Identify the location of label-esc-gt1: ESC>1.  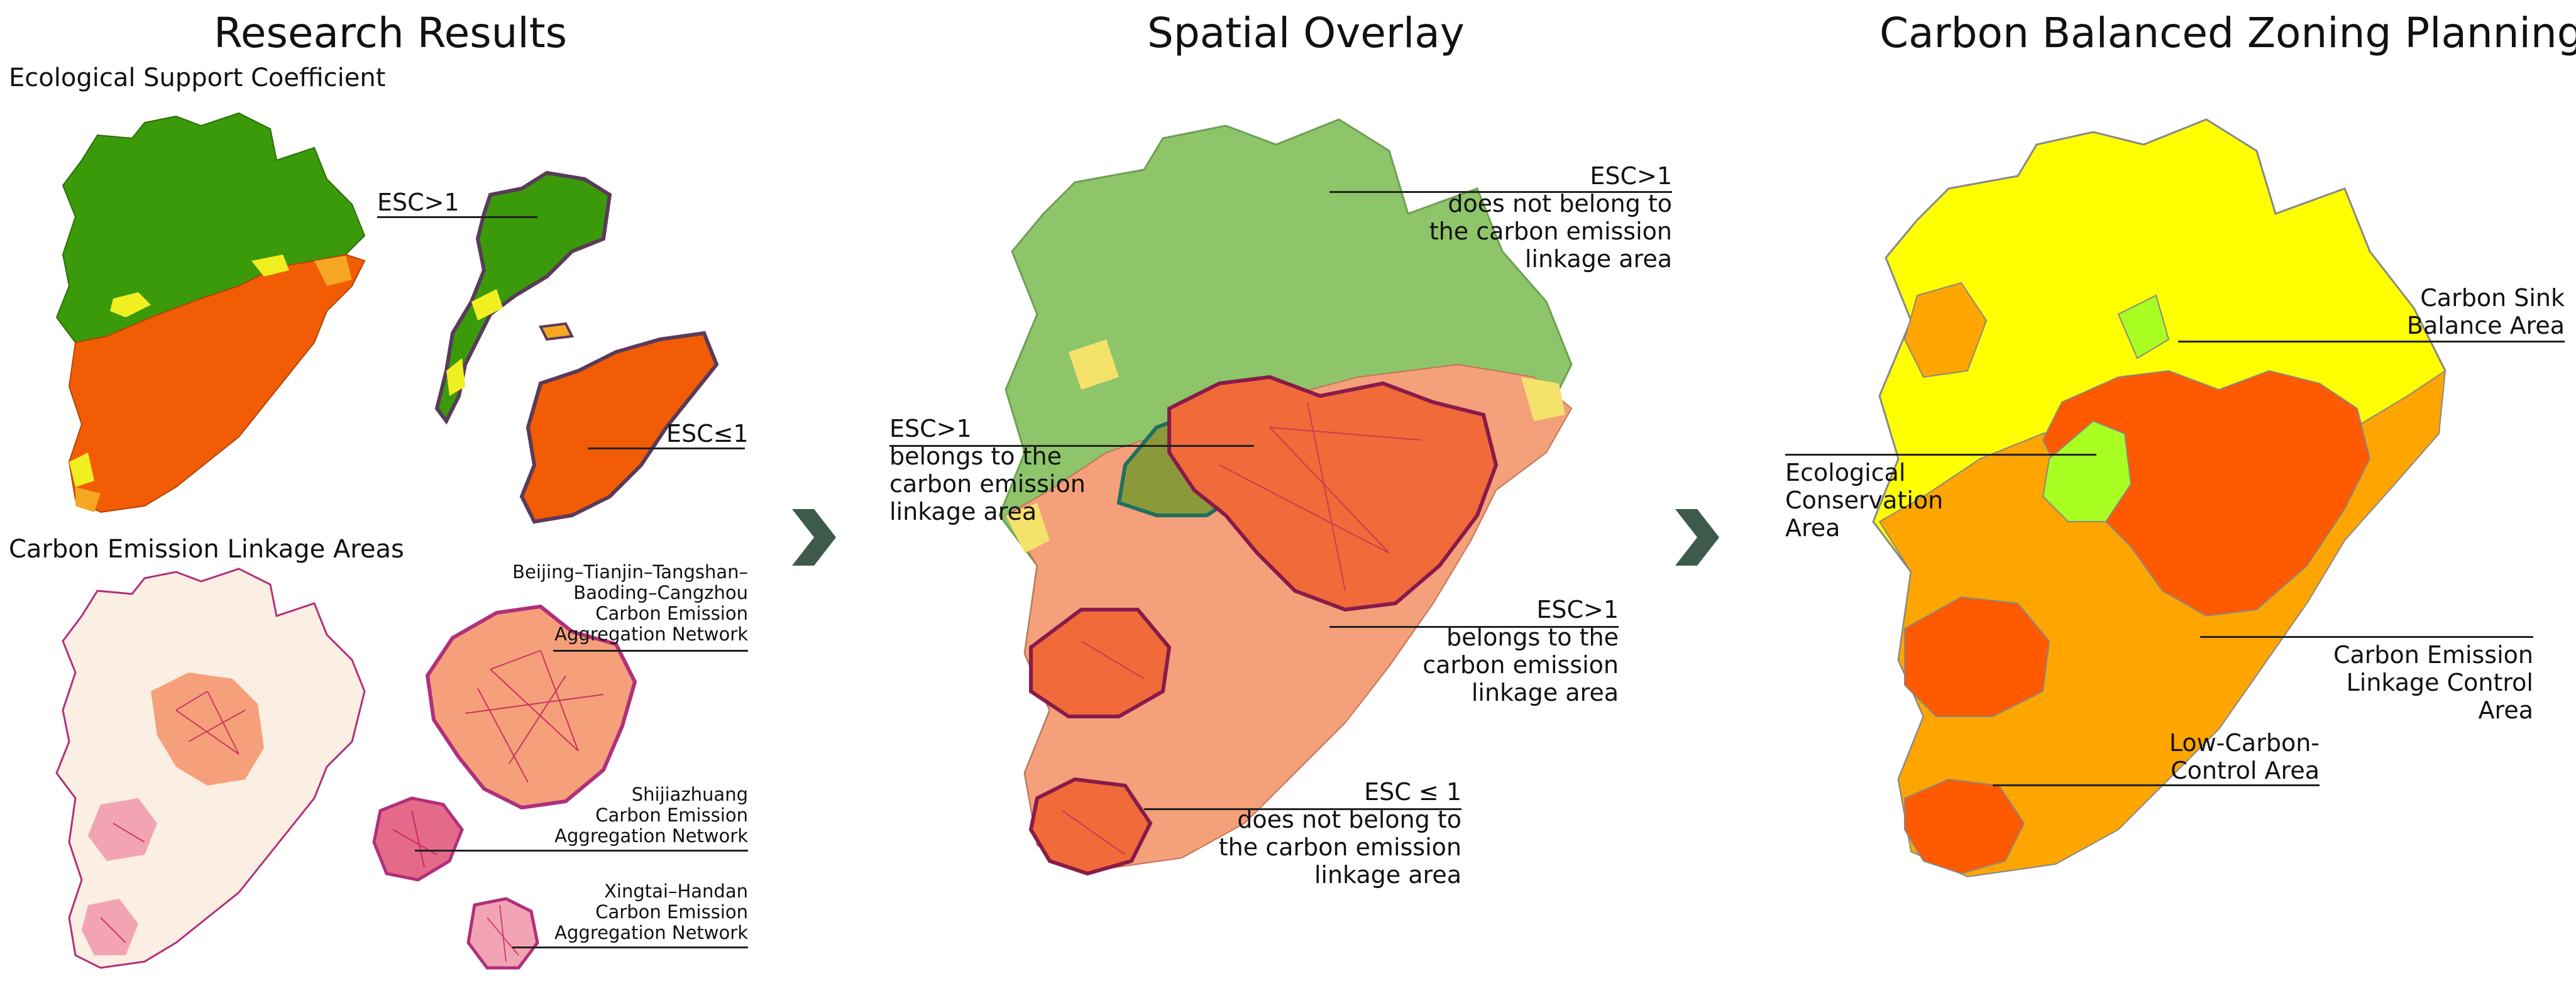
(419, 202).